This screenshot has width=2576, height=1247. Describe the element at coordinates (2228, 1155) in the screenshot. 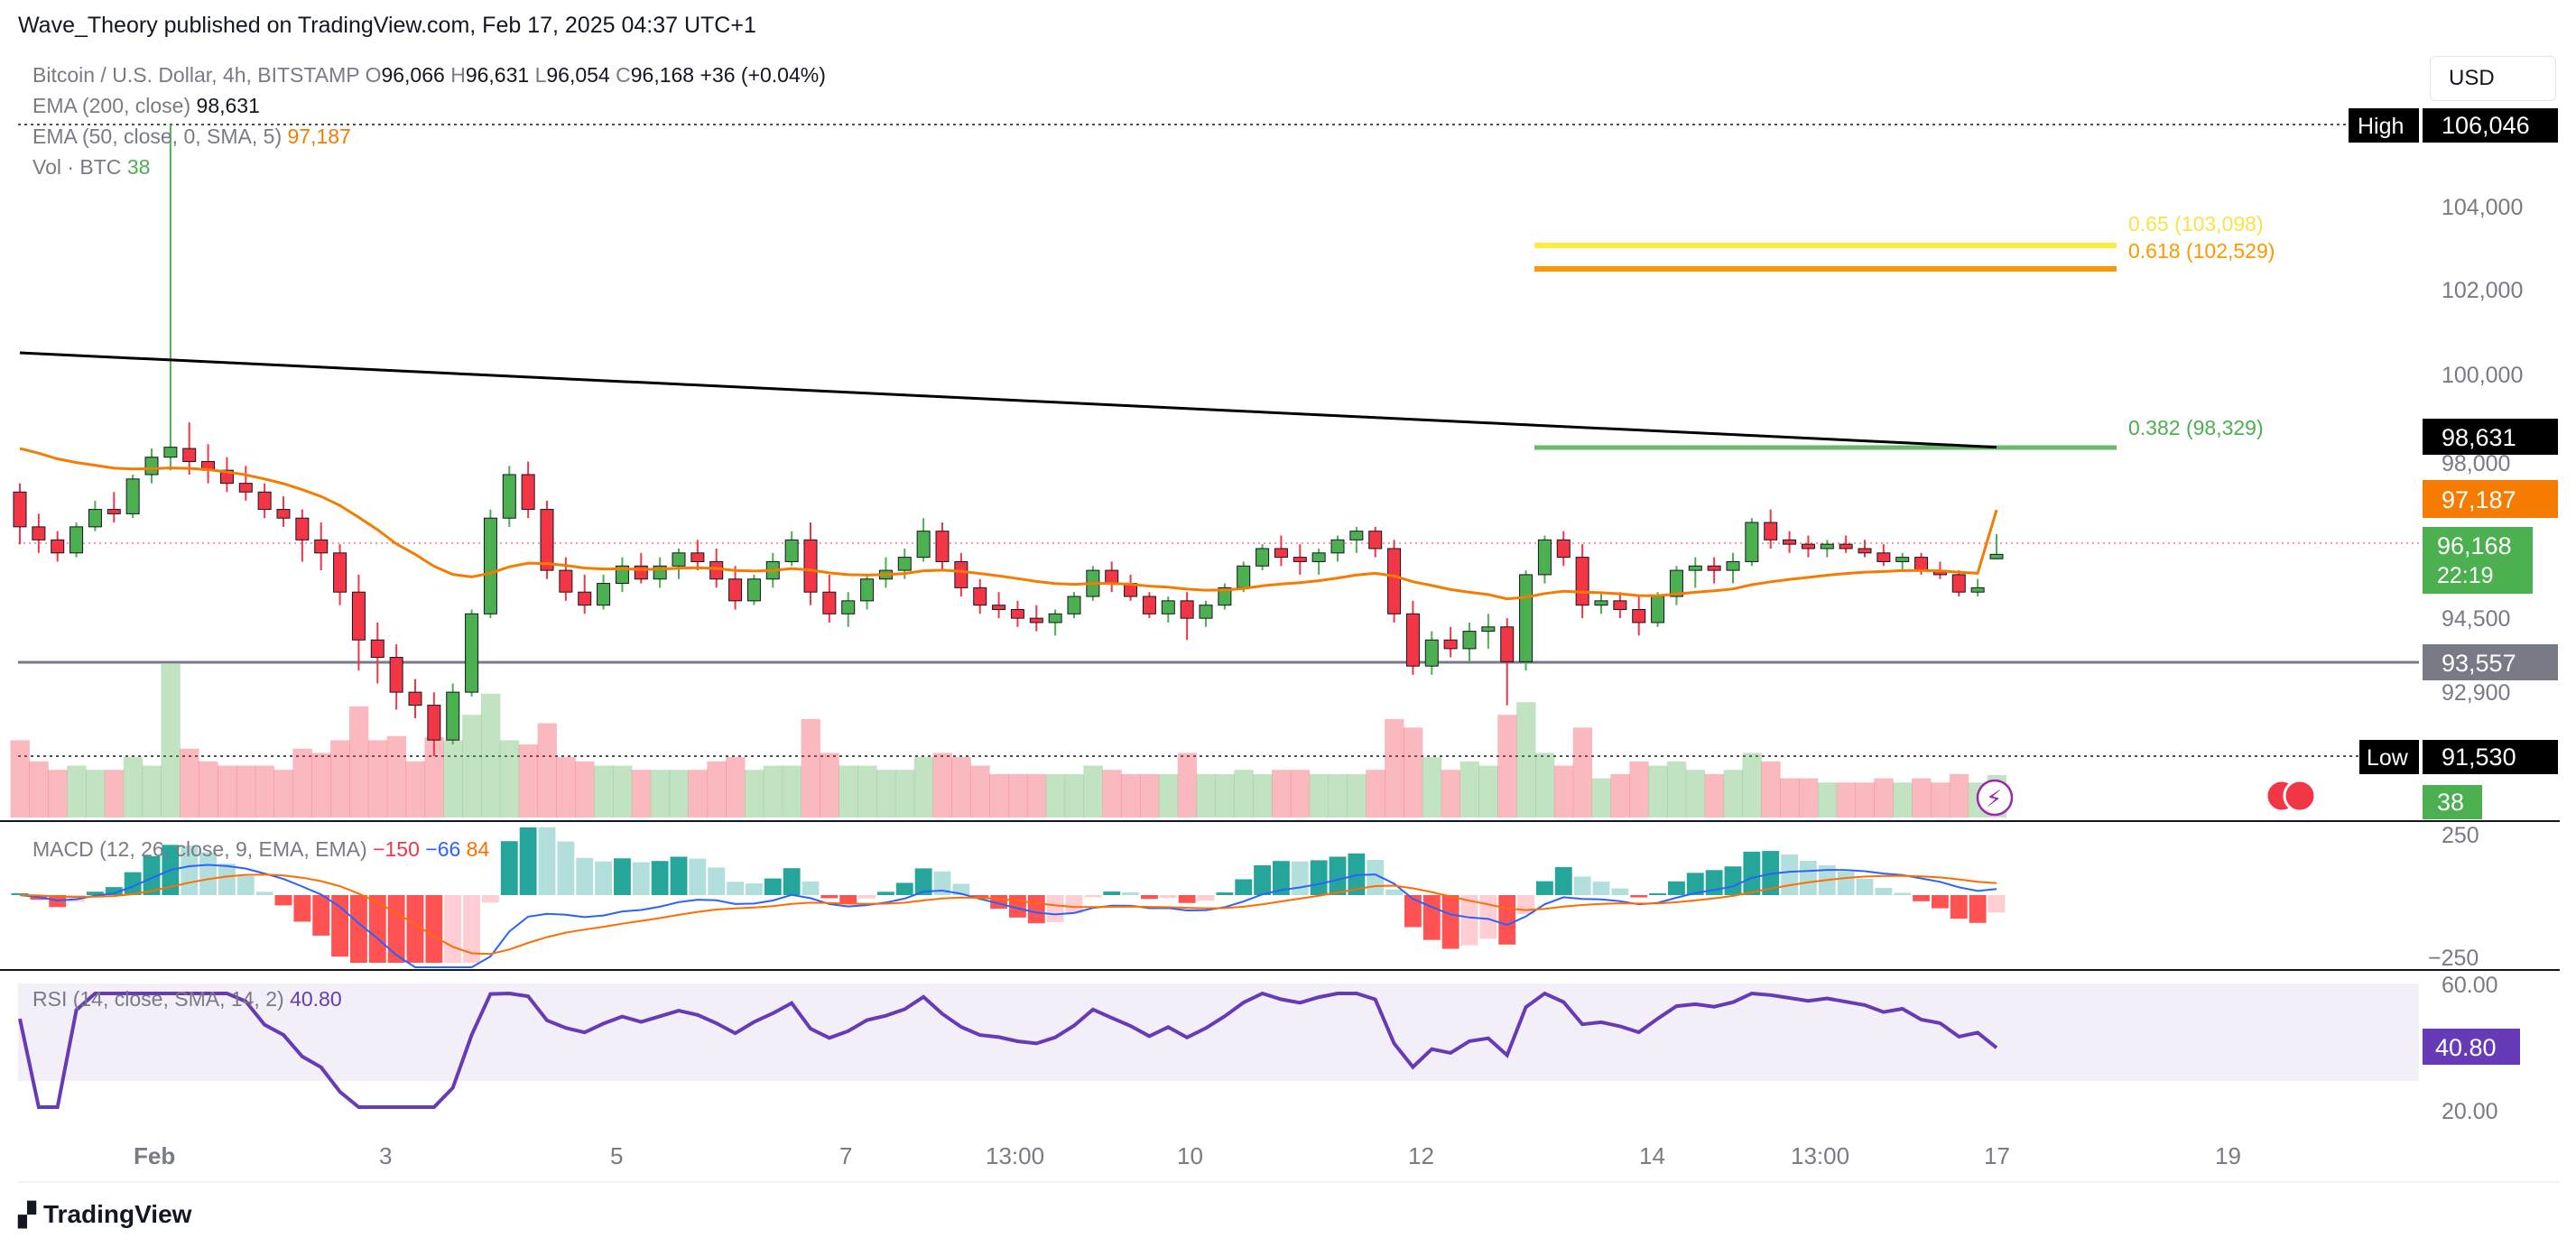

I see `time-label: 19` at that location.